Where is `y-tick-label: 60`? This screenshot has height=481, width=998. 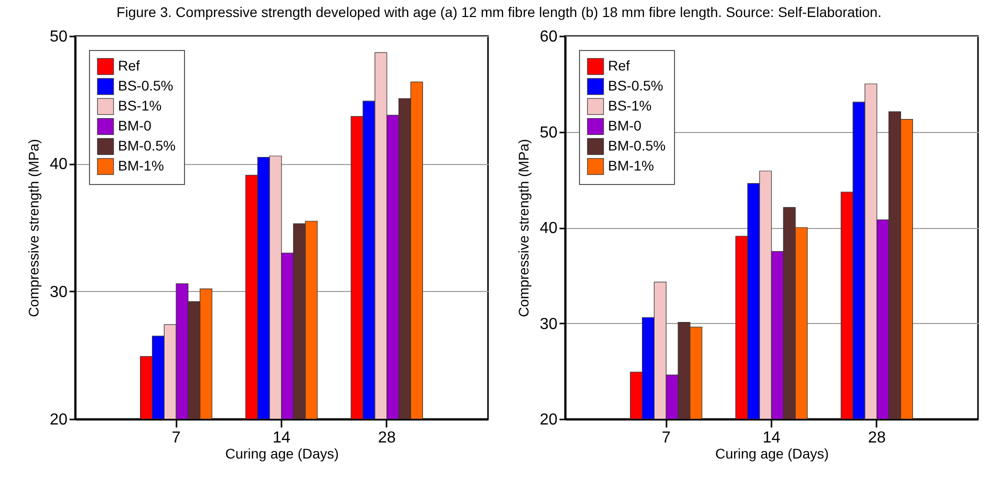
y-tick-label: 60 is located at coordinates (549, 37).